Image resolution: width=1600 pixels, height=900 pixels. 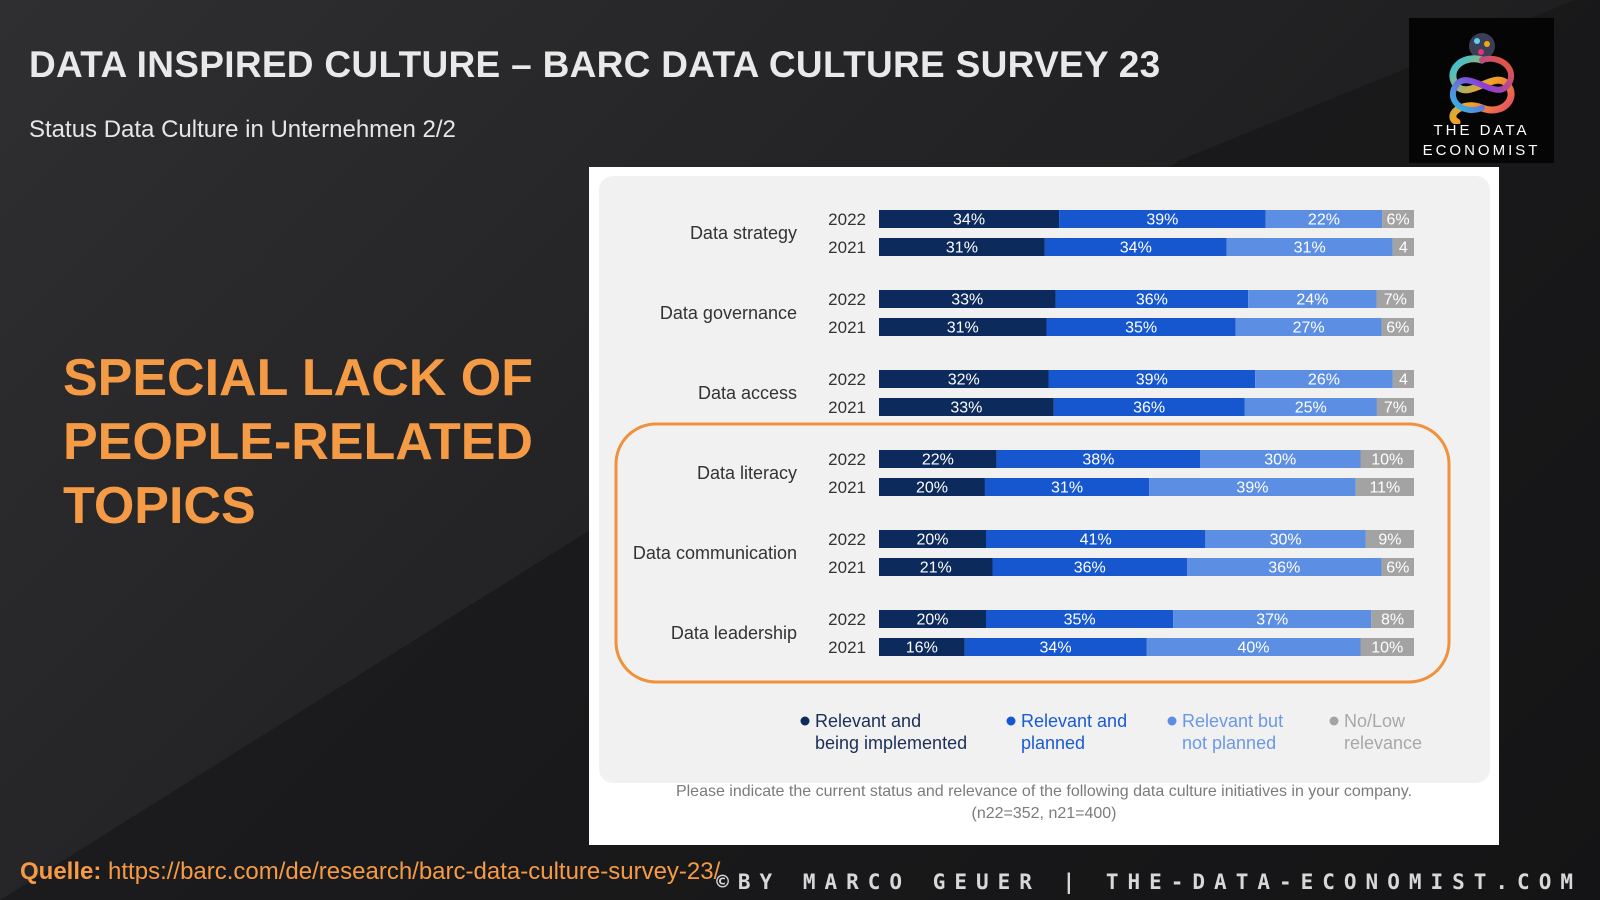 What do you see at coordinates (1162, 220) in the screenshot?
I see `data-label-data-strategy-2022-s2: 39%` at bounding box center [1162, 220].